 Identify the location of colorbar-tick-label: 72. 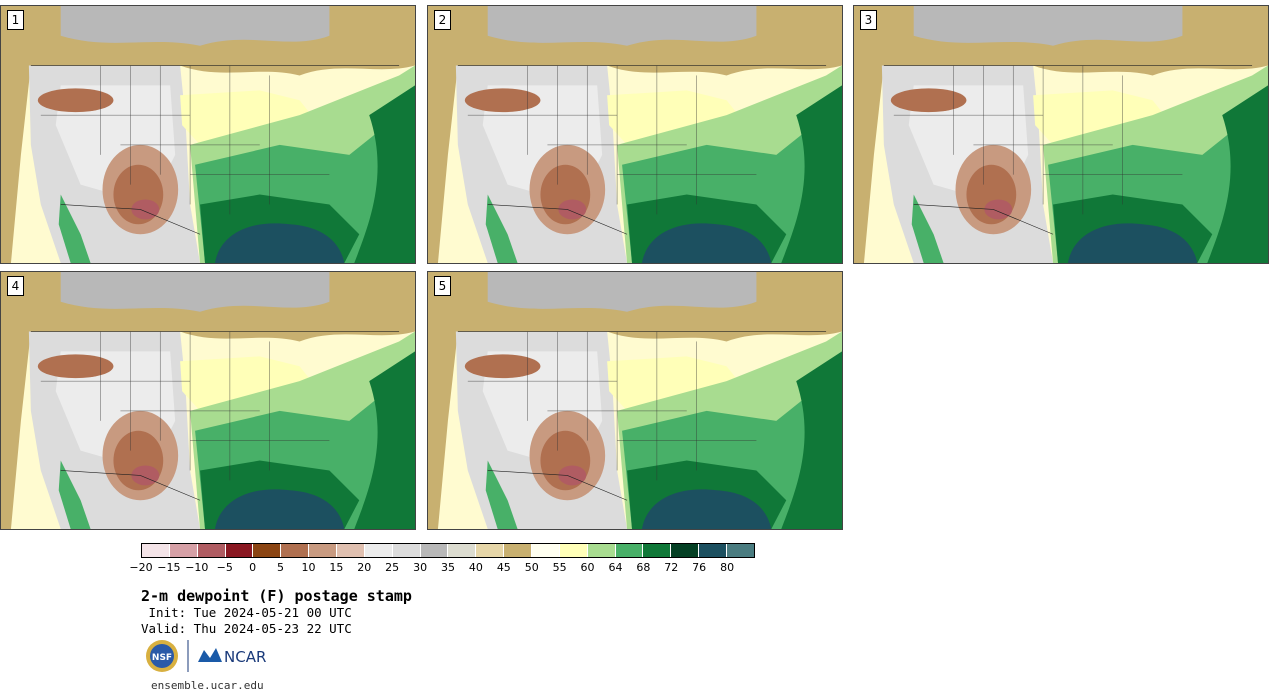
(671, 567).